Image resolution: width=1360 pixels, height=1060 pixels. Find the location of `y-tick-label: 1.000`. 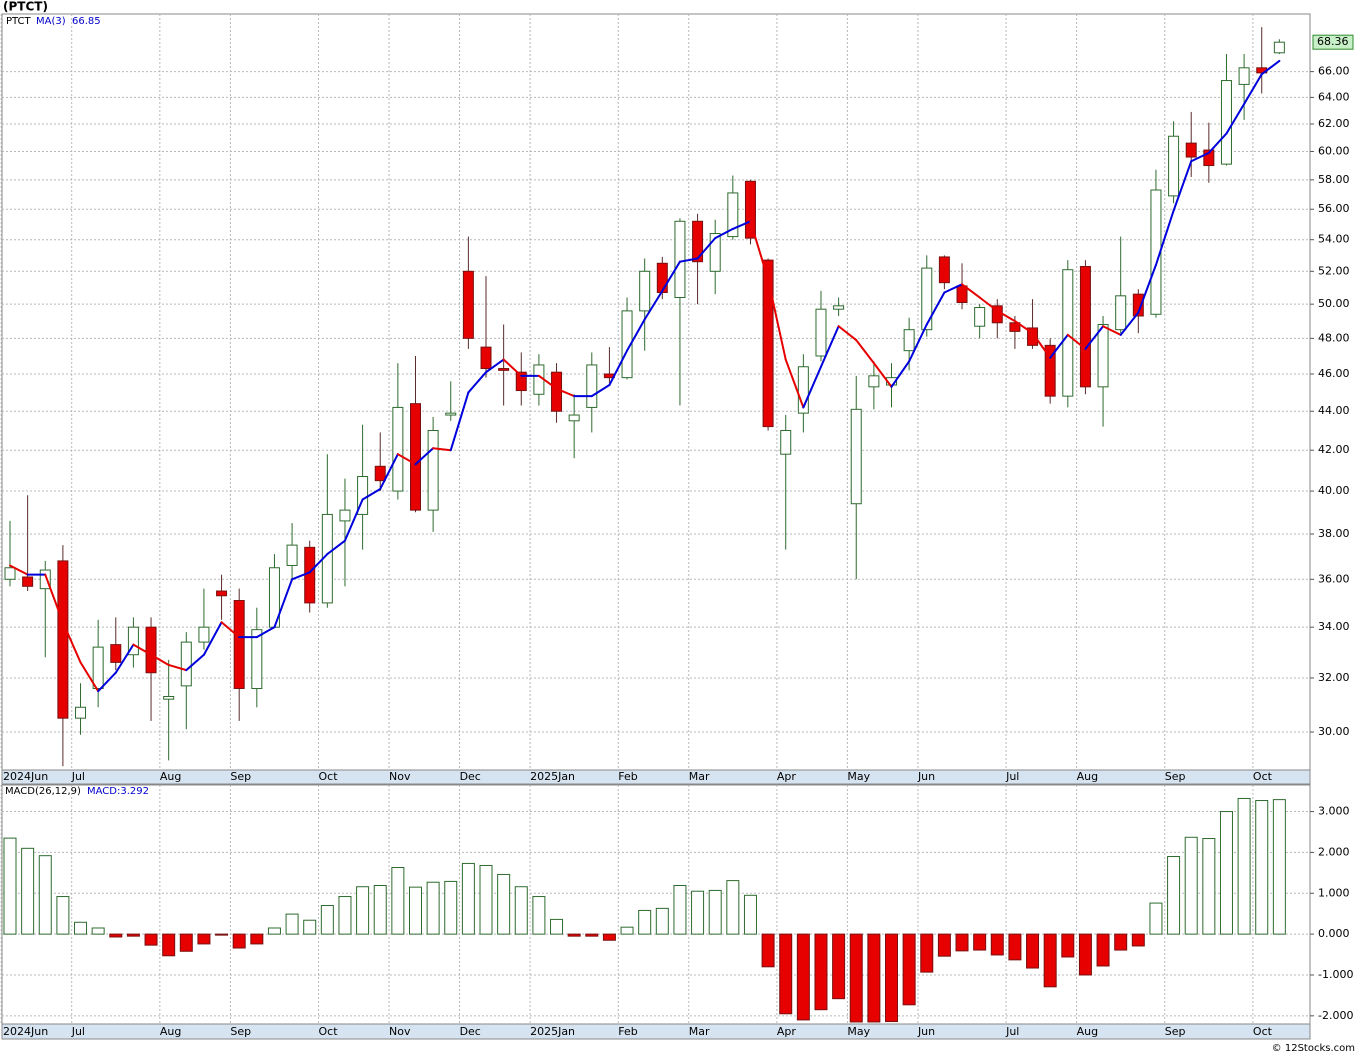

y-tick-label: 1.000 is located at coordinates (1334, 892).